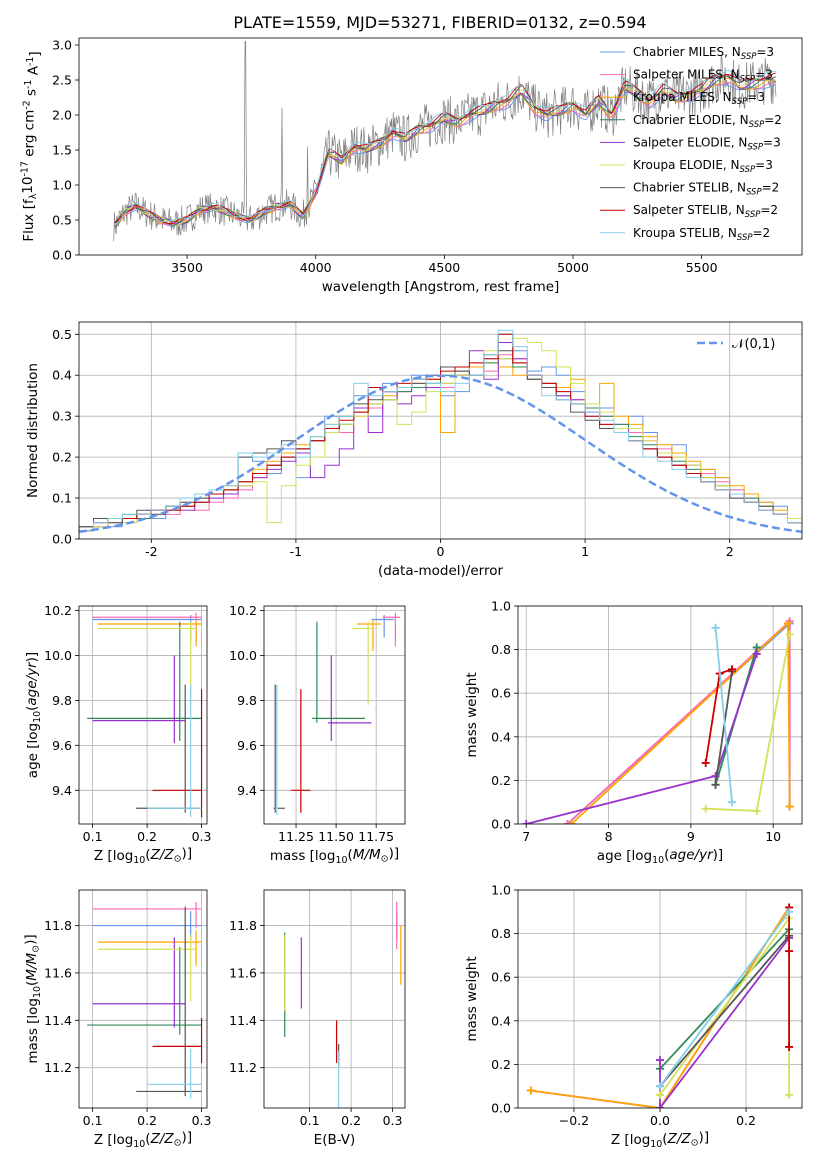 This screenshot has height=1170, width=819. I want to click on legend-entry: Chabrier ELODIE, NSSP=2, so click(707, 121).